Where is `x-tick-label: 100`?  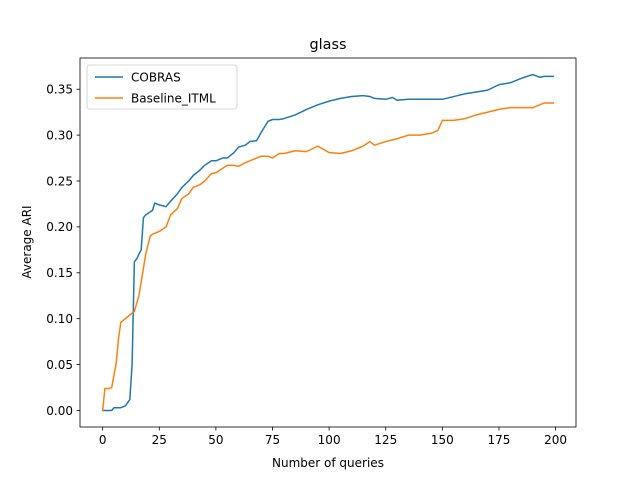 x-tick-label: 100 is located at coordinates (329, 440).